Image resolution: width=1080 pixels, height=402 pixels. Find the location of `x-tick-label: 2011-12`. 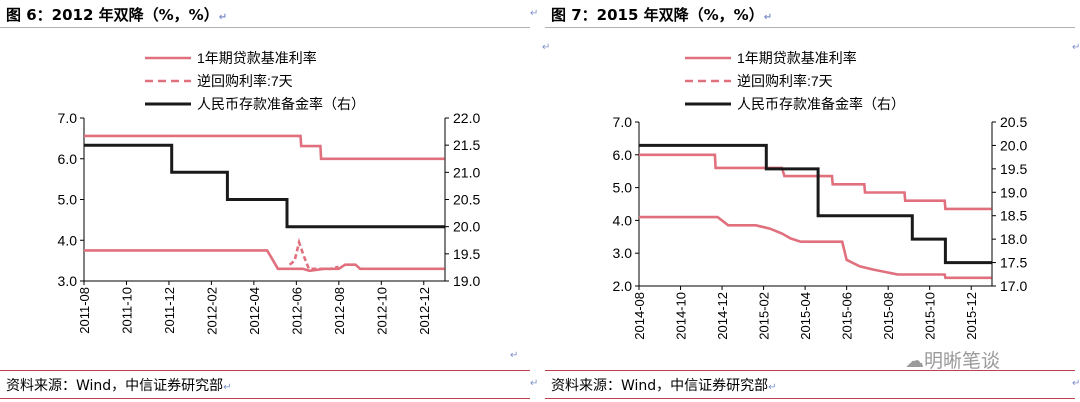

x-tick-label: 2011-12 is located at coordinates (169, 310).